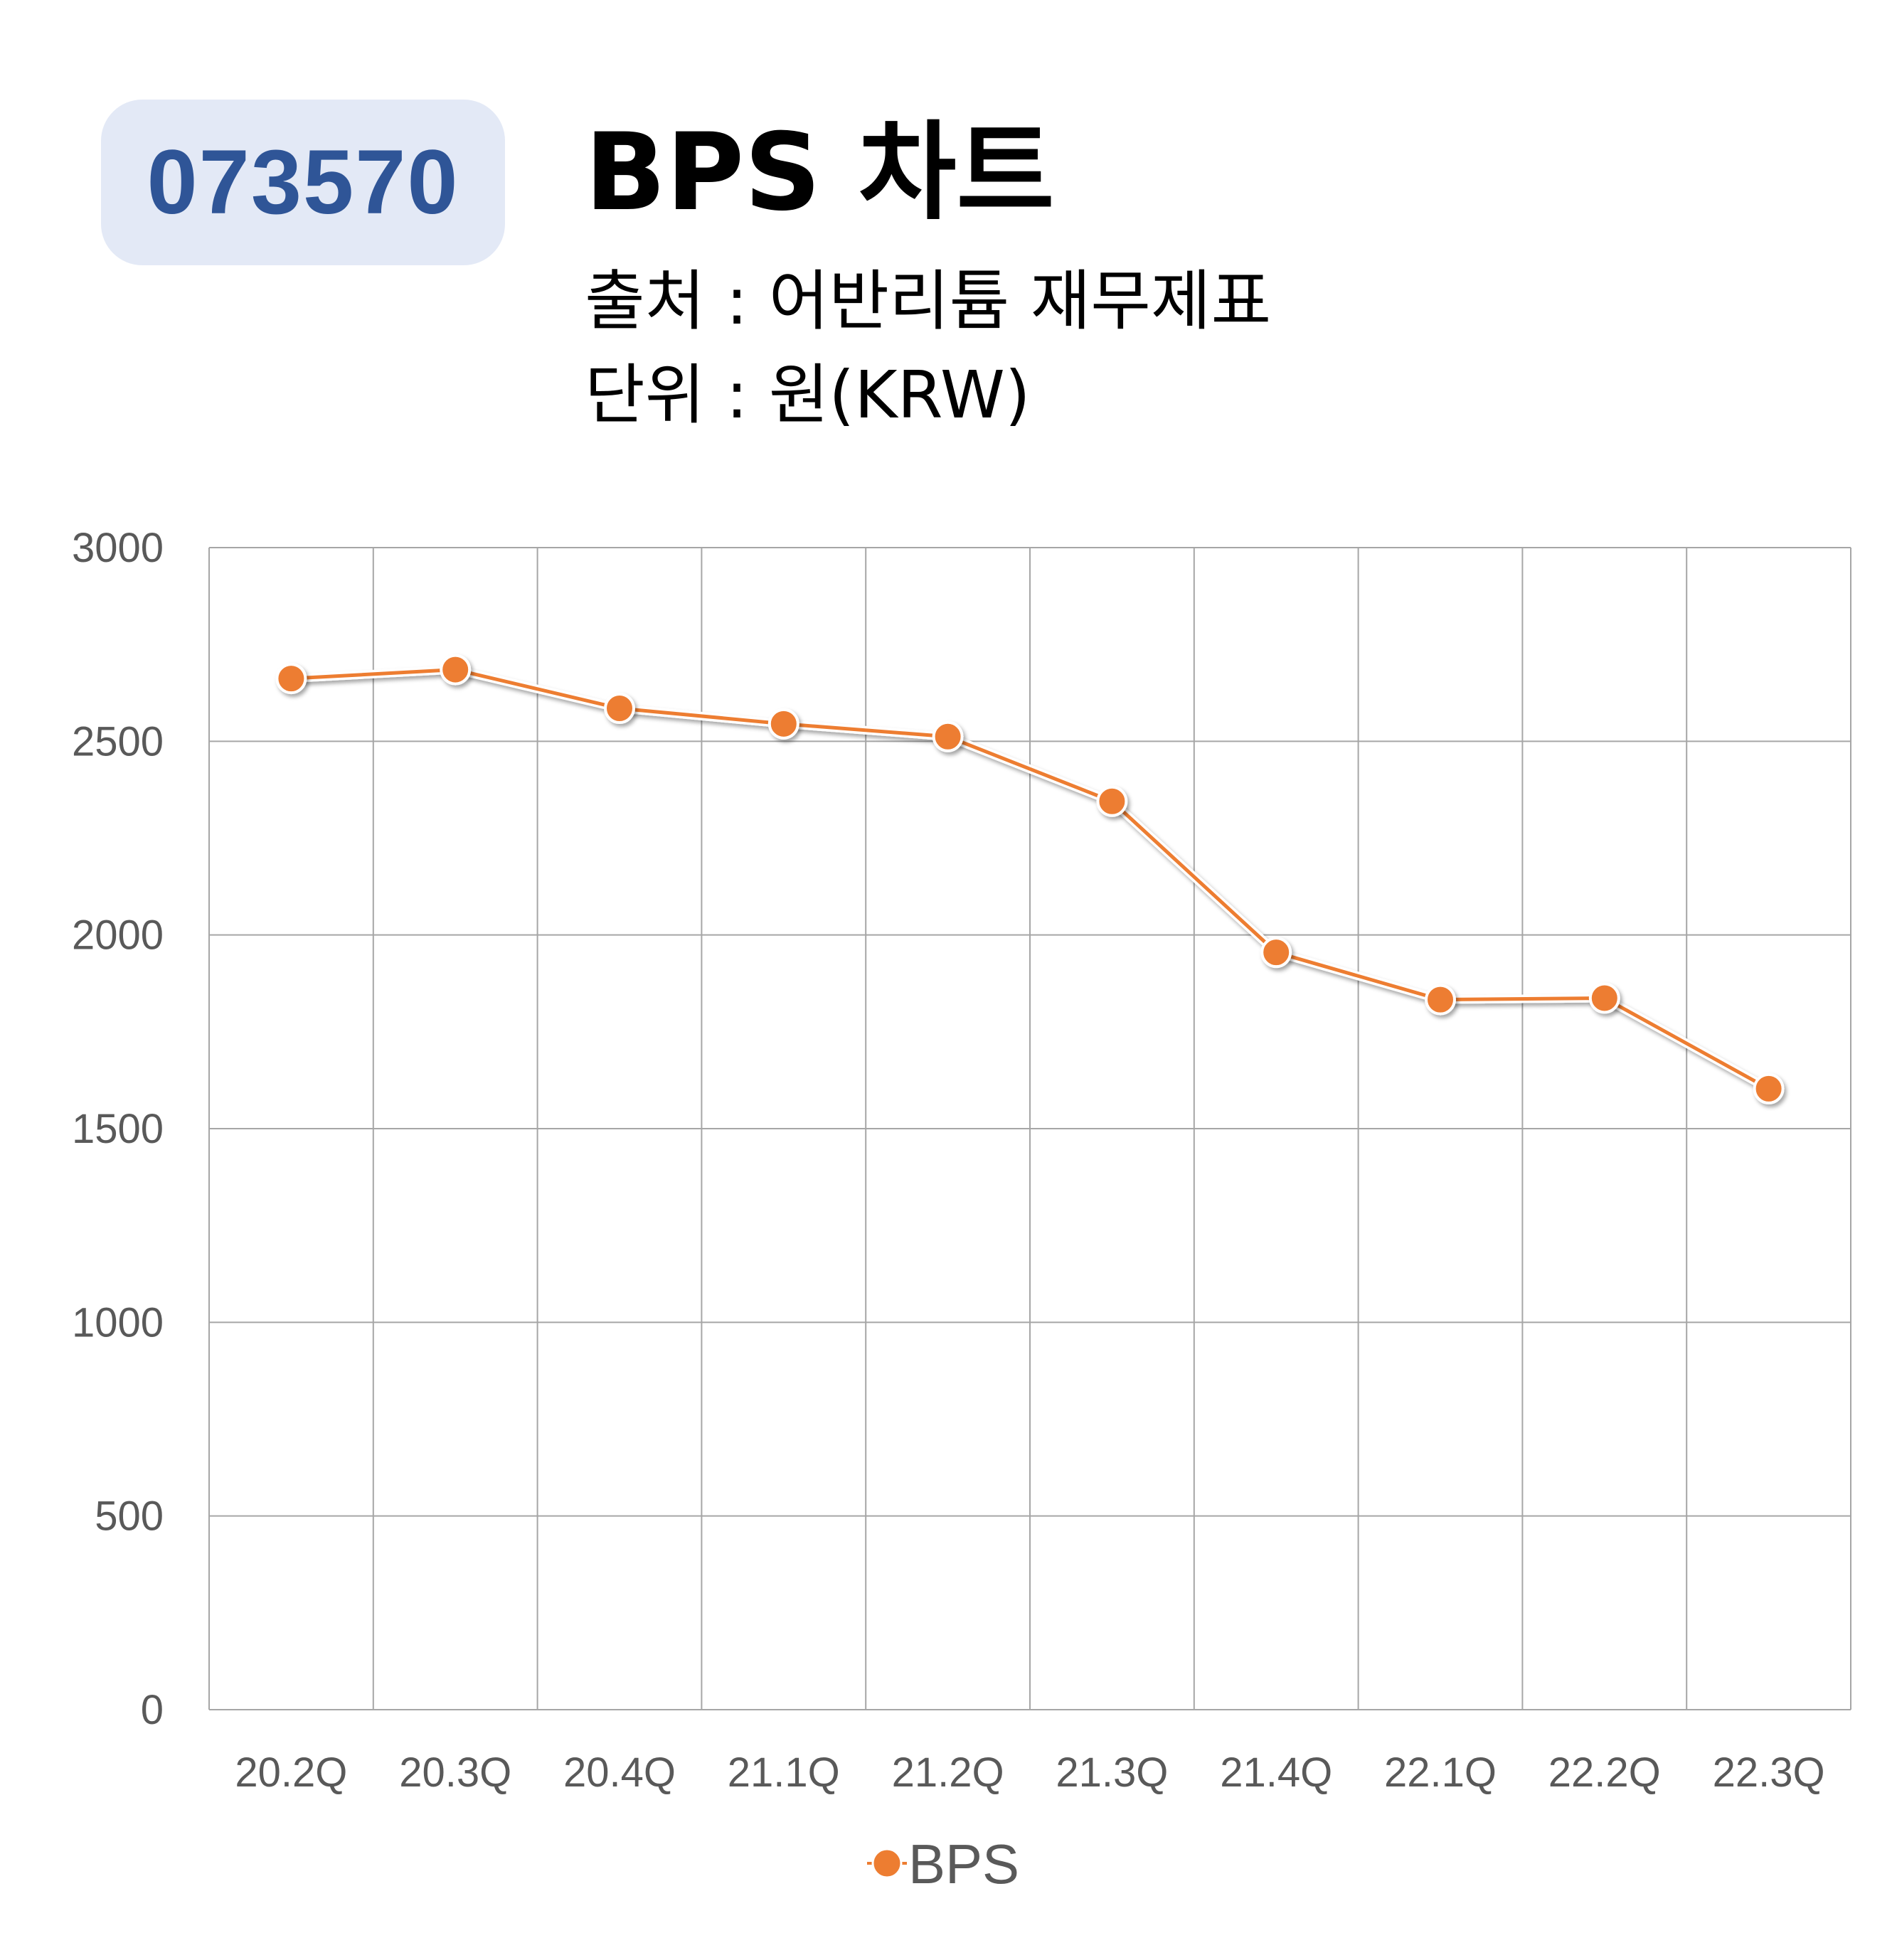  I want to click on y-tick-label: 1000, so click(118, 1322).